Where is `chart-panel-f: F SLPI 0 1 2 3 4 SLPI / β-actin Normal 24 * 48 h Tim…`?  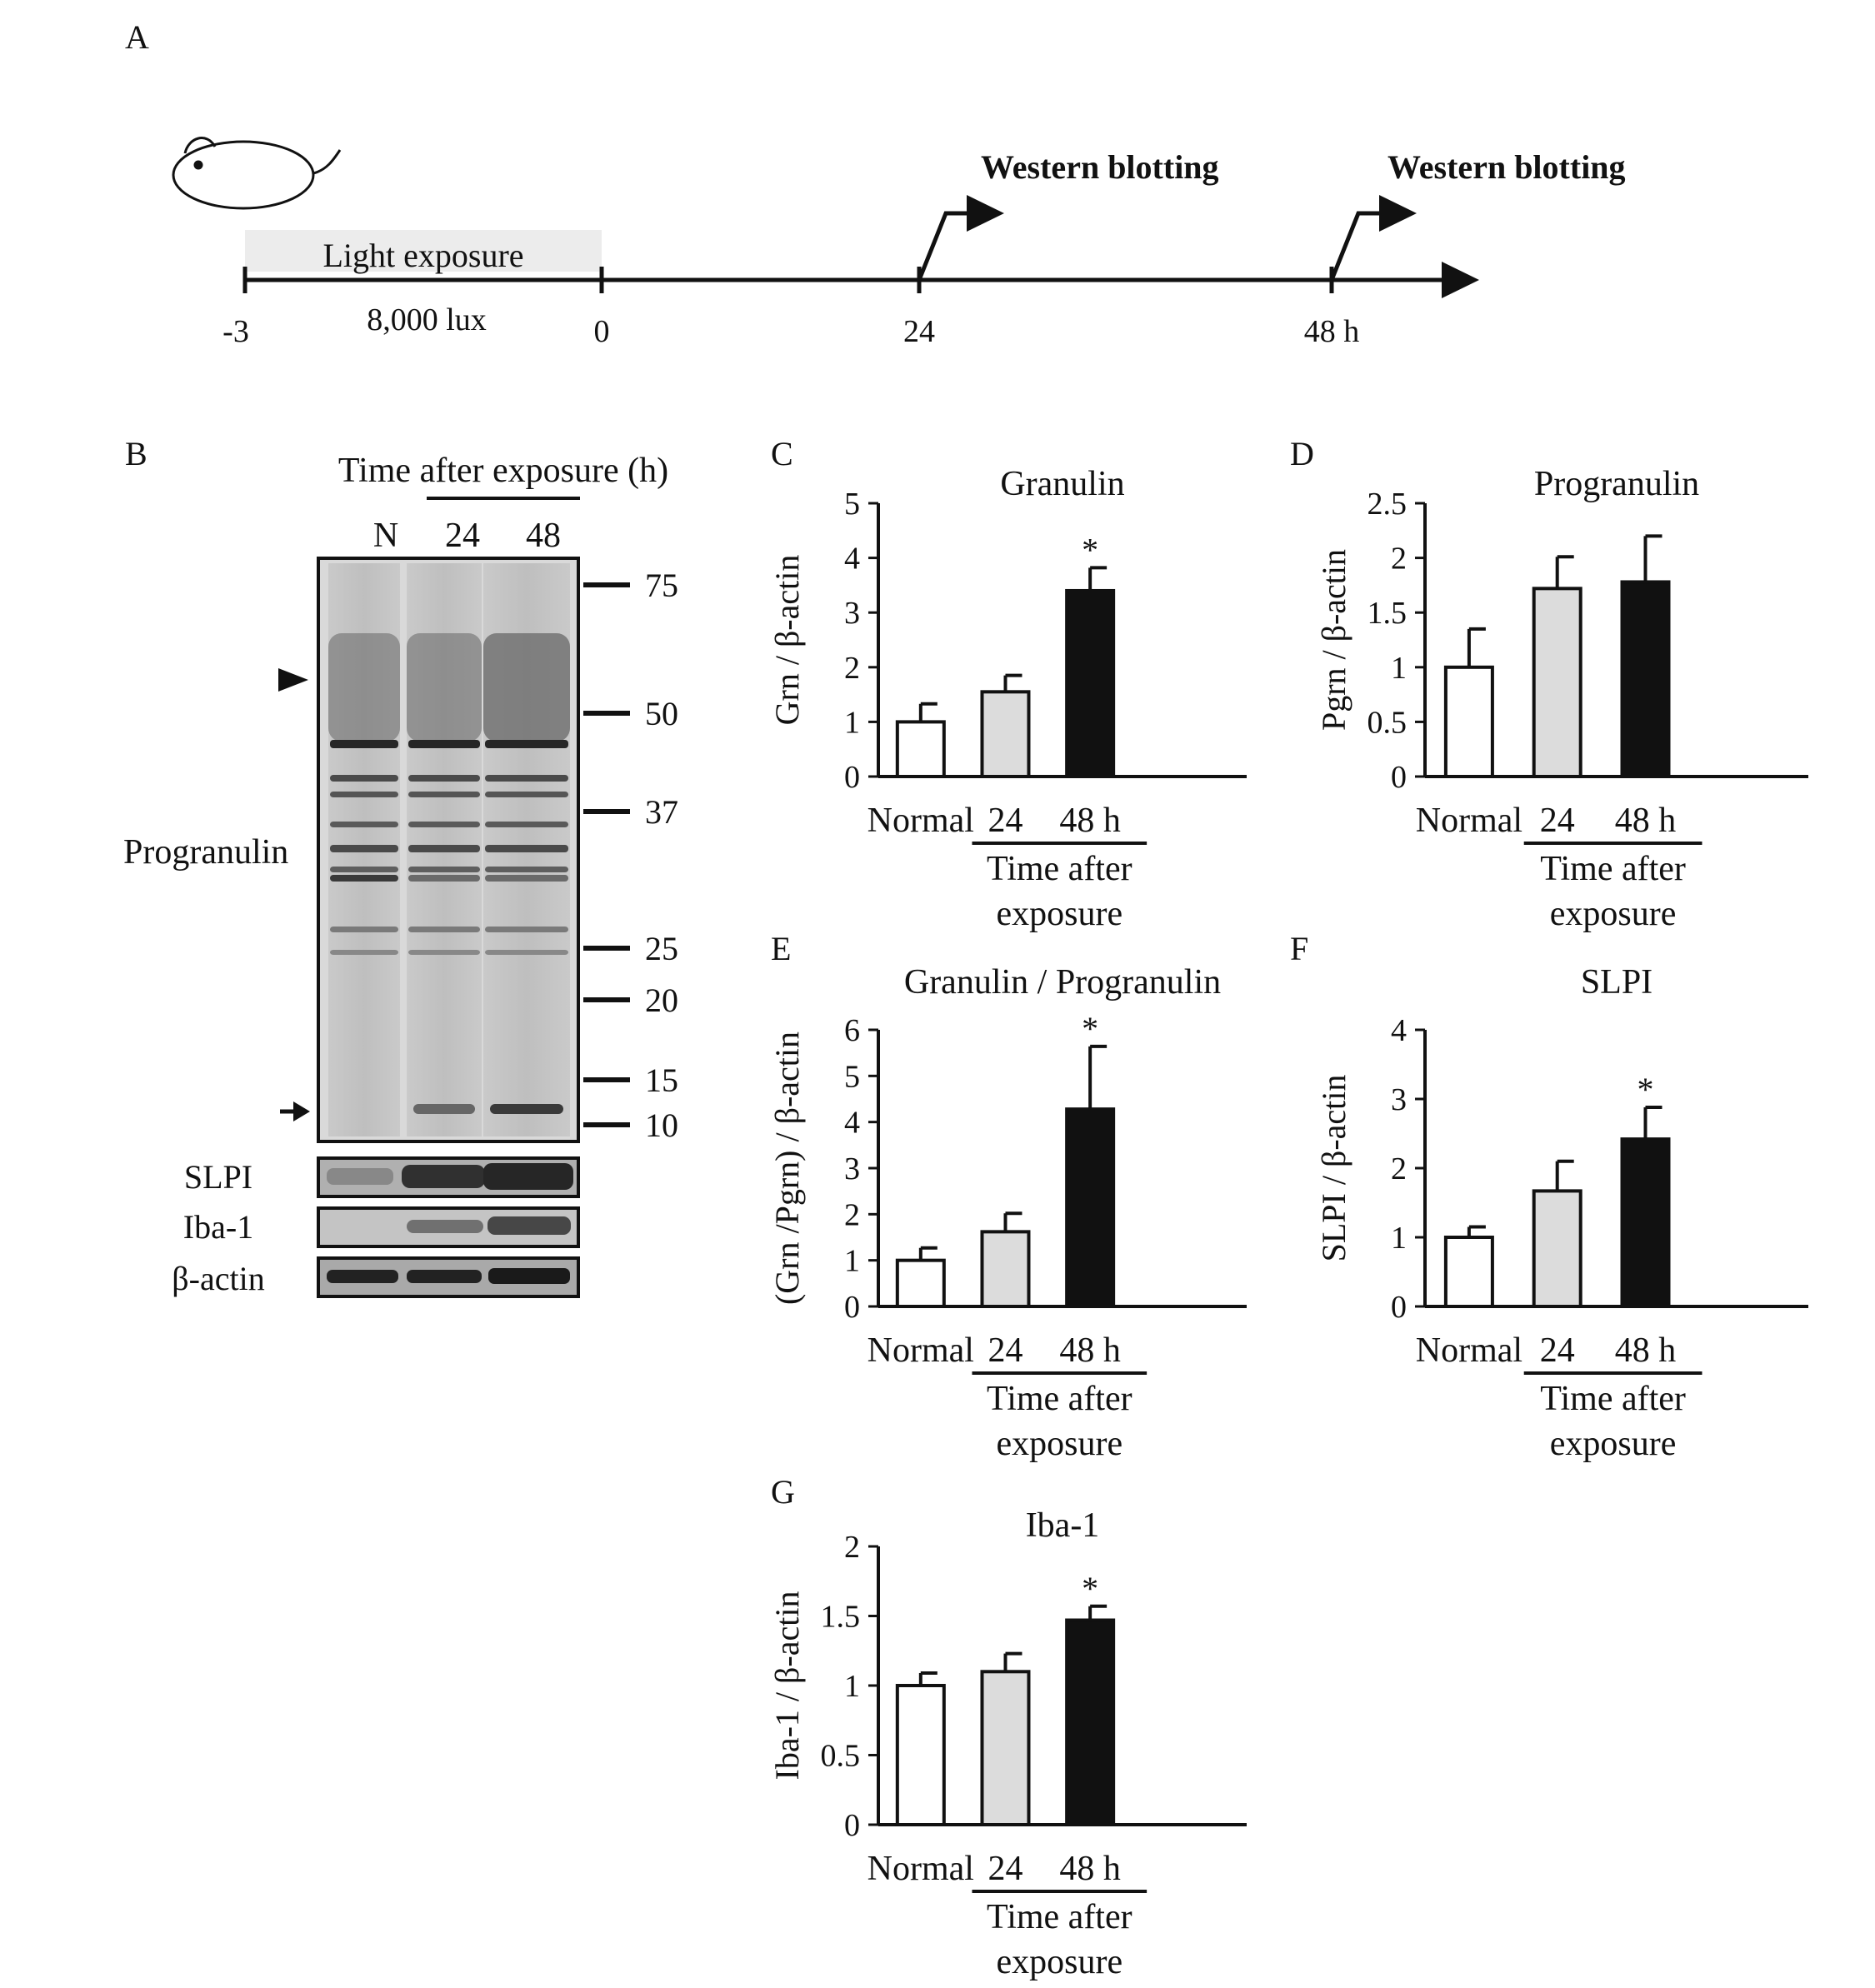
chart-panel-f: F SLPI 0 1 2 3 4 SLPI / β-actin Normal 24 * 48 h Tim… is located at coordinates (1549, 1196).